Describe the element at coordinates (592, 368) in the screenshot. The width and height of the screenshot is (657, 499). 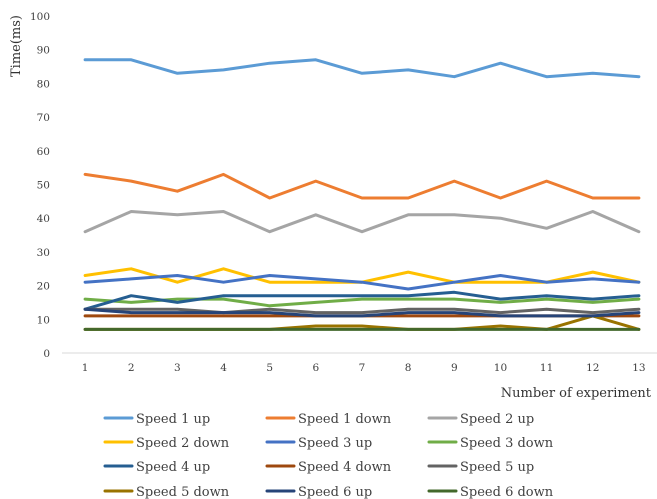
I see `x-tick-label: 12` at that location.